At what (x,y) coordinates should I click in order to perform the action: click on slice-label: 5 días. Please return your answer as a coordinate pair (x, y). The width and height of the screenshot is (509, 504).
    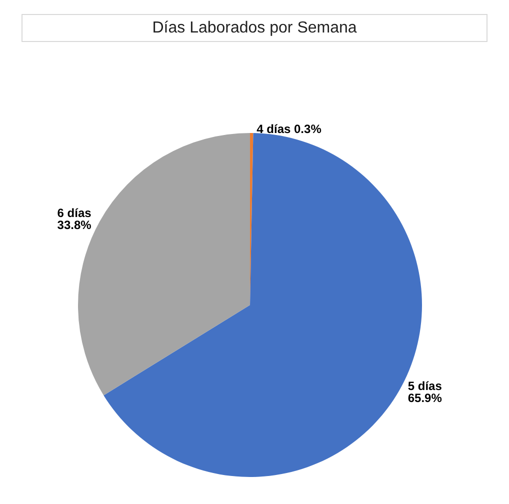
    Looking at the image, I should click on (425, 386).